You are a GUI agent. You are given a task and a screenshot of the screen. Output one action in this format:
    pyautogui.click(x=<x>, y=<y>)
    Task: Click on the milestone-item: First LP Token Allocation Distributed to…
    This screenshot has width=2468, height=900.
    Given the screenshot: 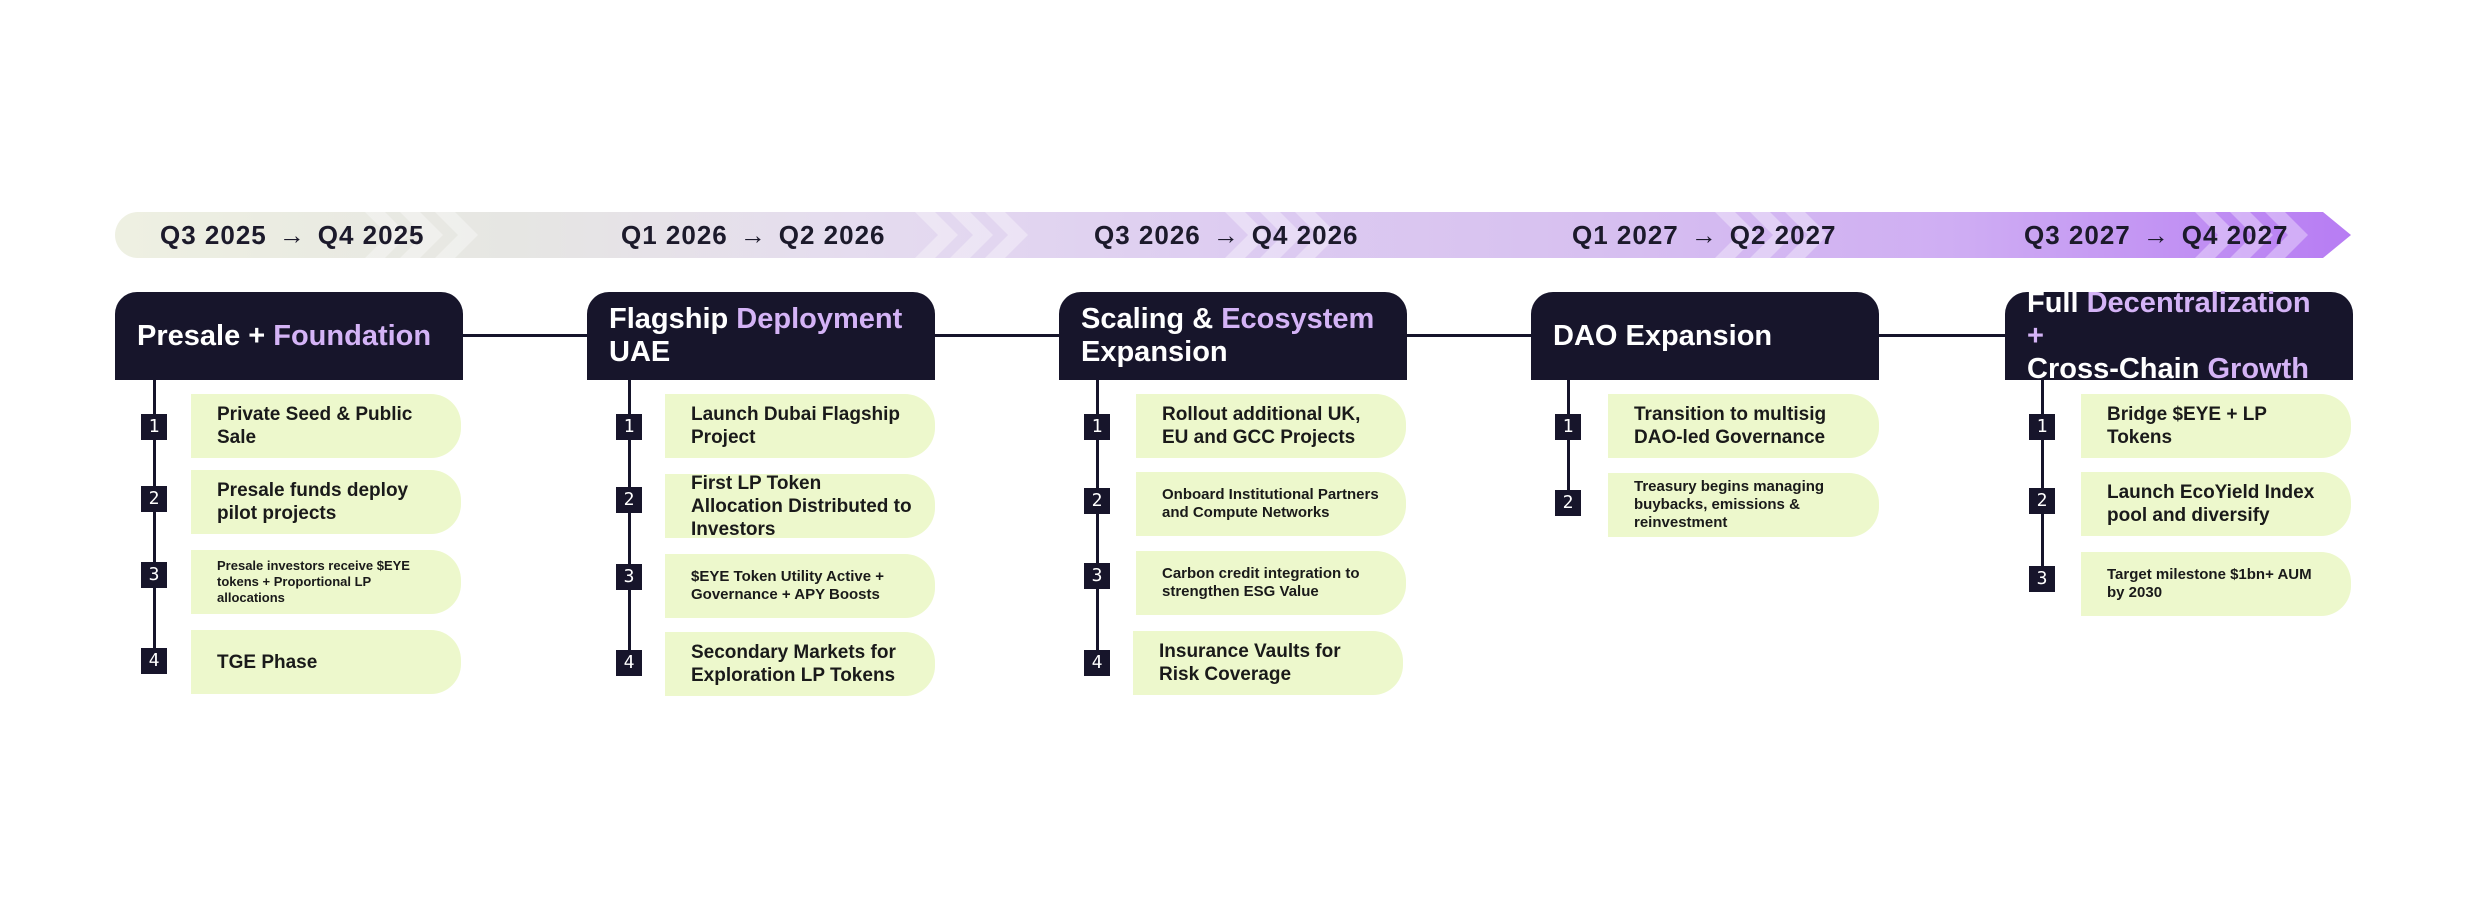 What is the action you would take?
    pyautogui.click(x=800, y=506)
    